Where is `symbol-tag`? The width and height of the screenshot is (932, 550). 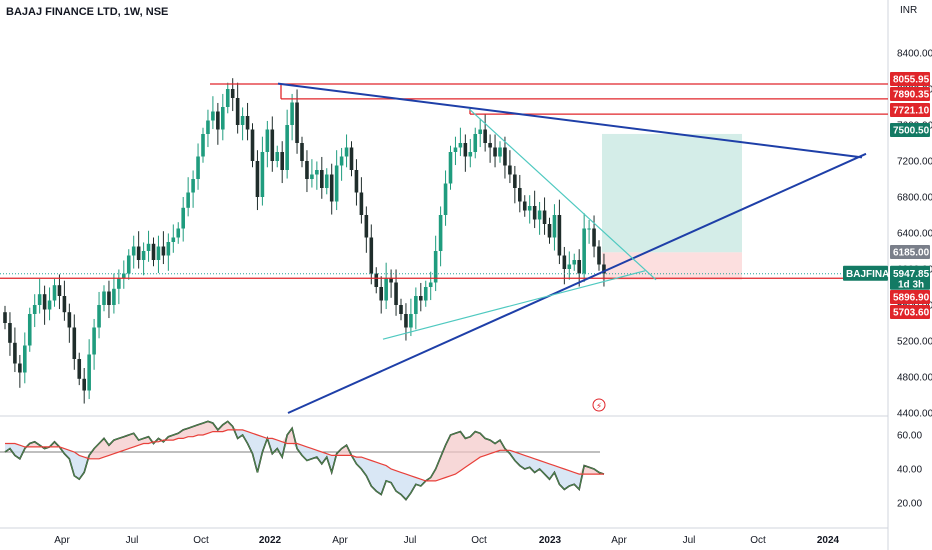 symbol-tag is located at coordinates (865, 273).